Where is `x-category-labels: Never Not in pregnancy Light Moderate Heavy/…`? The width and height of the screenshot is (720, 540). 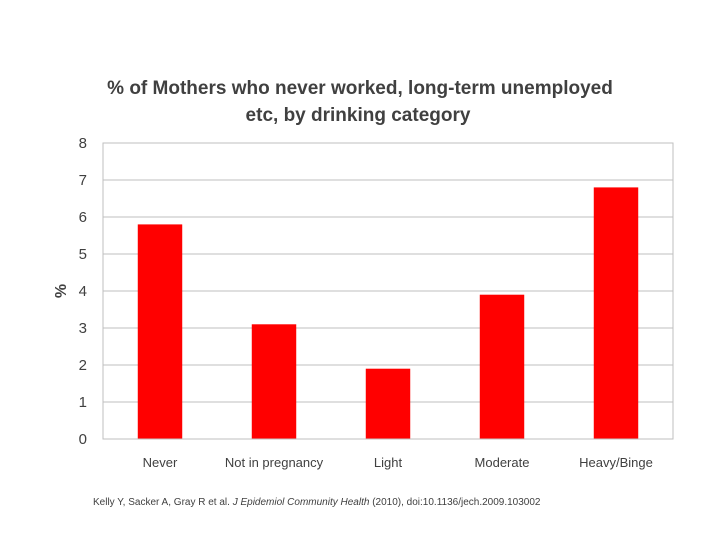
x-category-labels: Never Not in pregnancy Light Moderate Heavy/… is located at coordinates (398, 462).